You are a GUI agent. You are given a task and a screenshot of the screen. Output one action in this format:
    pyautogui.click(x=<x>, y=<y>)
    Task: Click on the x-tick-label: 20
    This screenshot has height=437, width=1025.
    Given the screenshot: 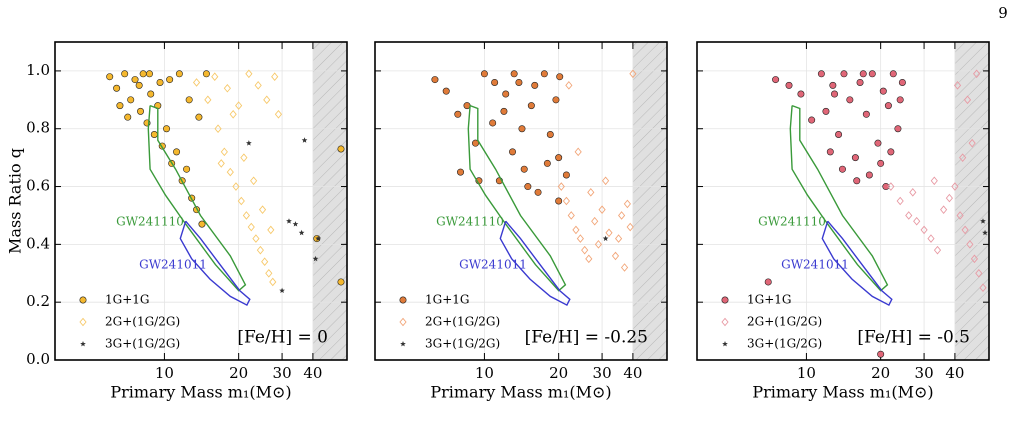 What is the action you would take?
    pyautogui.click(x=880, y=373)
    